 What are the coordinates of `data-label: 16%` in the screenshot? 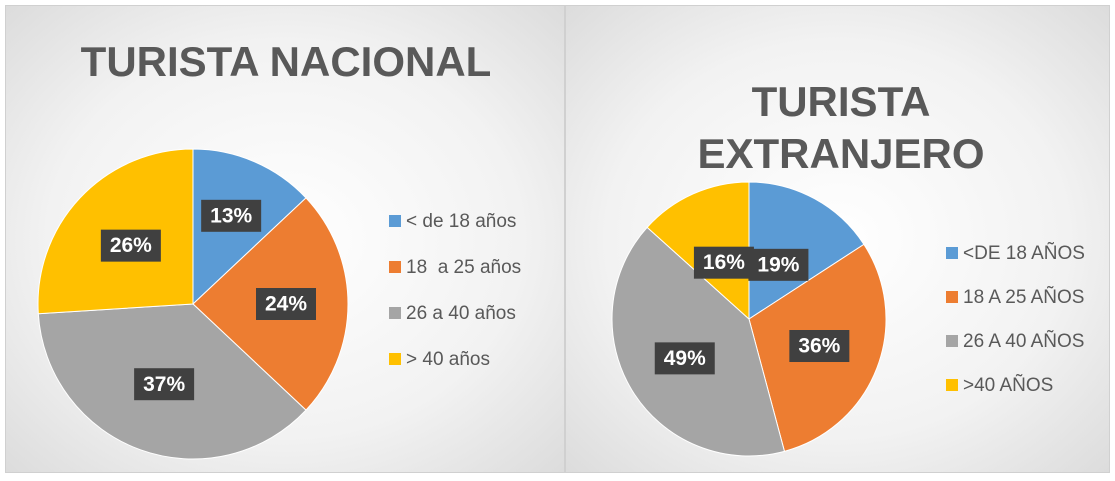 It's located at (724, 262).